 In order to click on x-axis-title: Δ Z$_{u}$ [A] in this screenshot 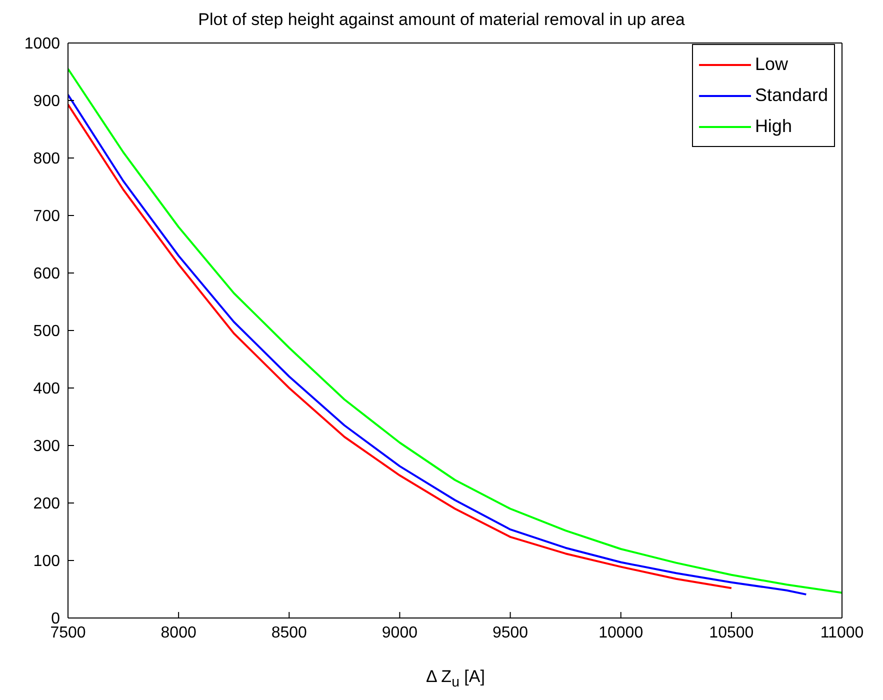, I will do `click(455, 678)`.